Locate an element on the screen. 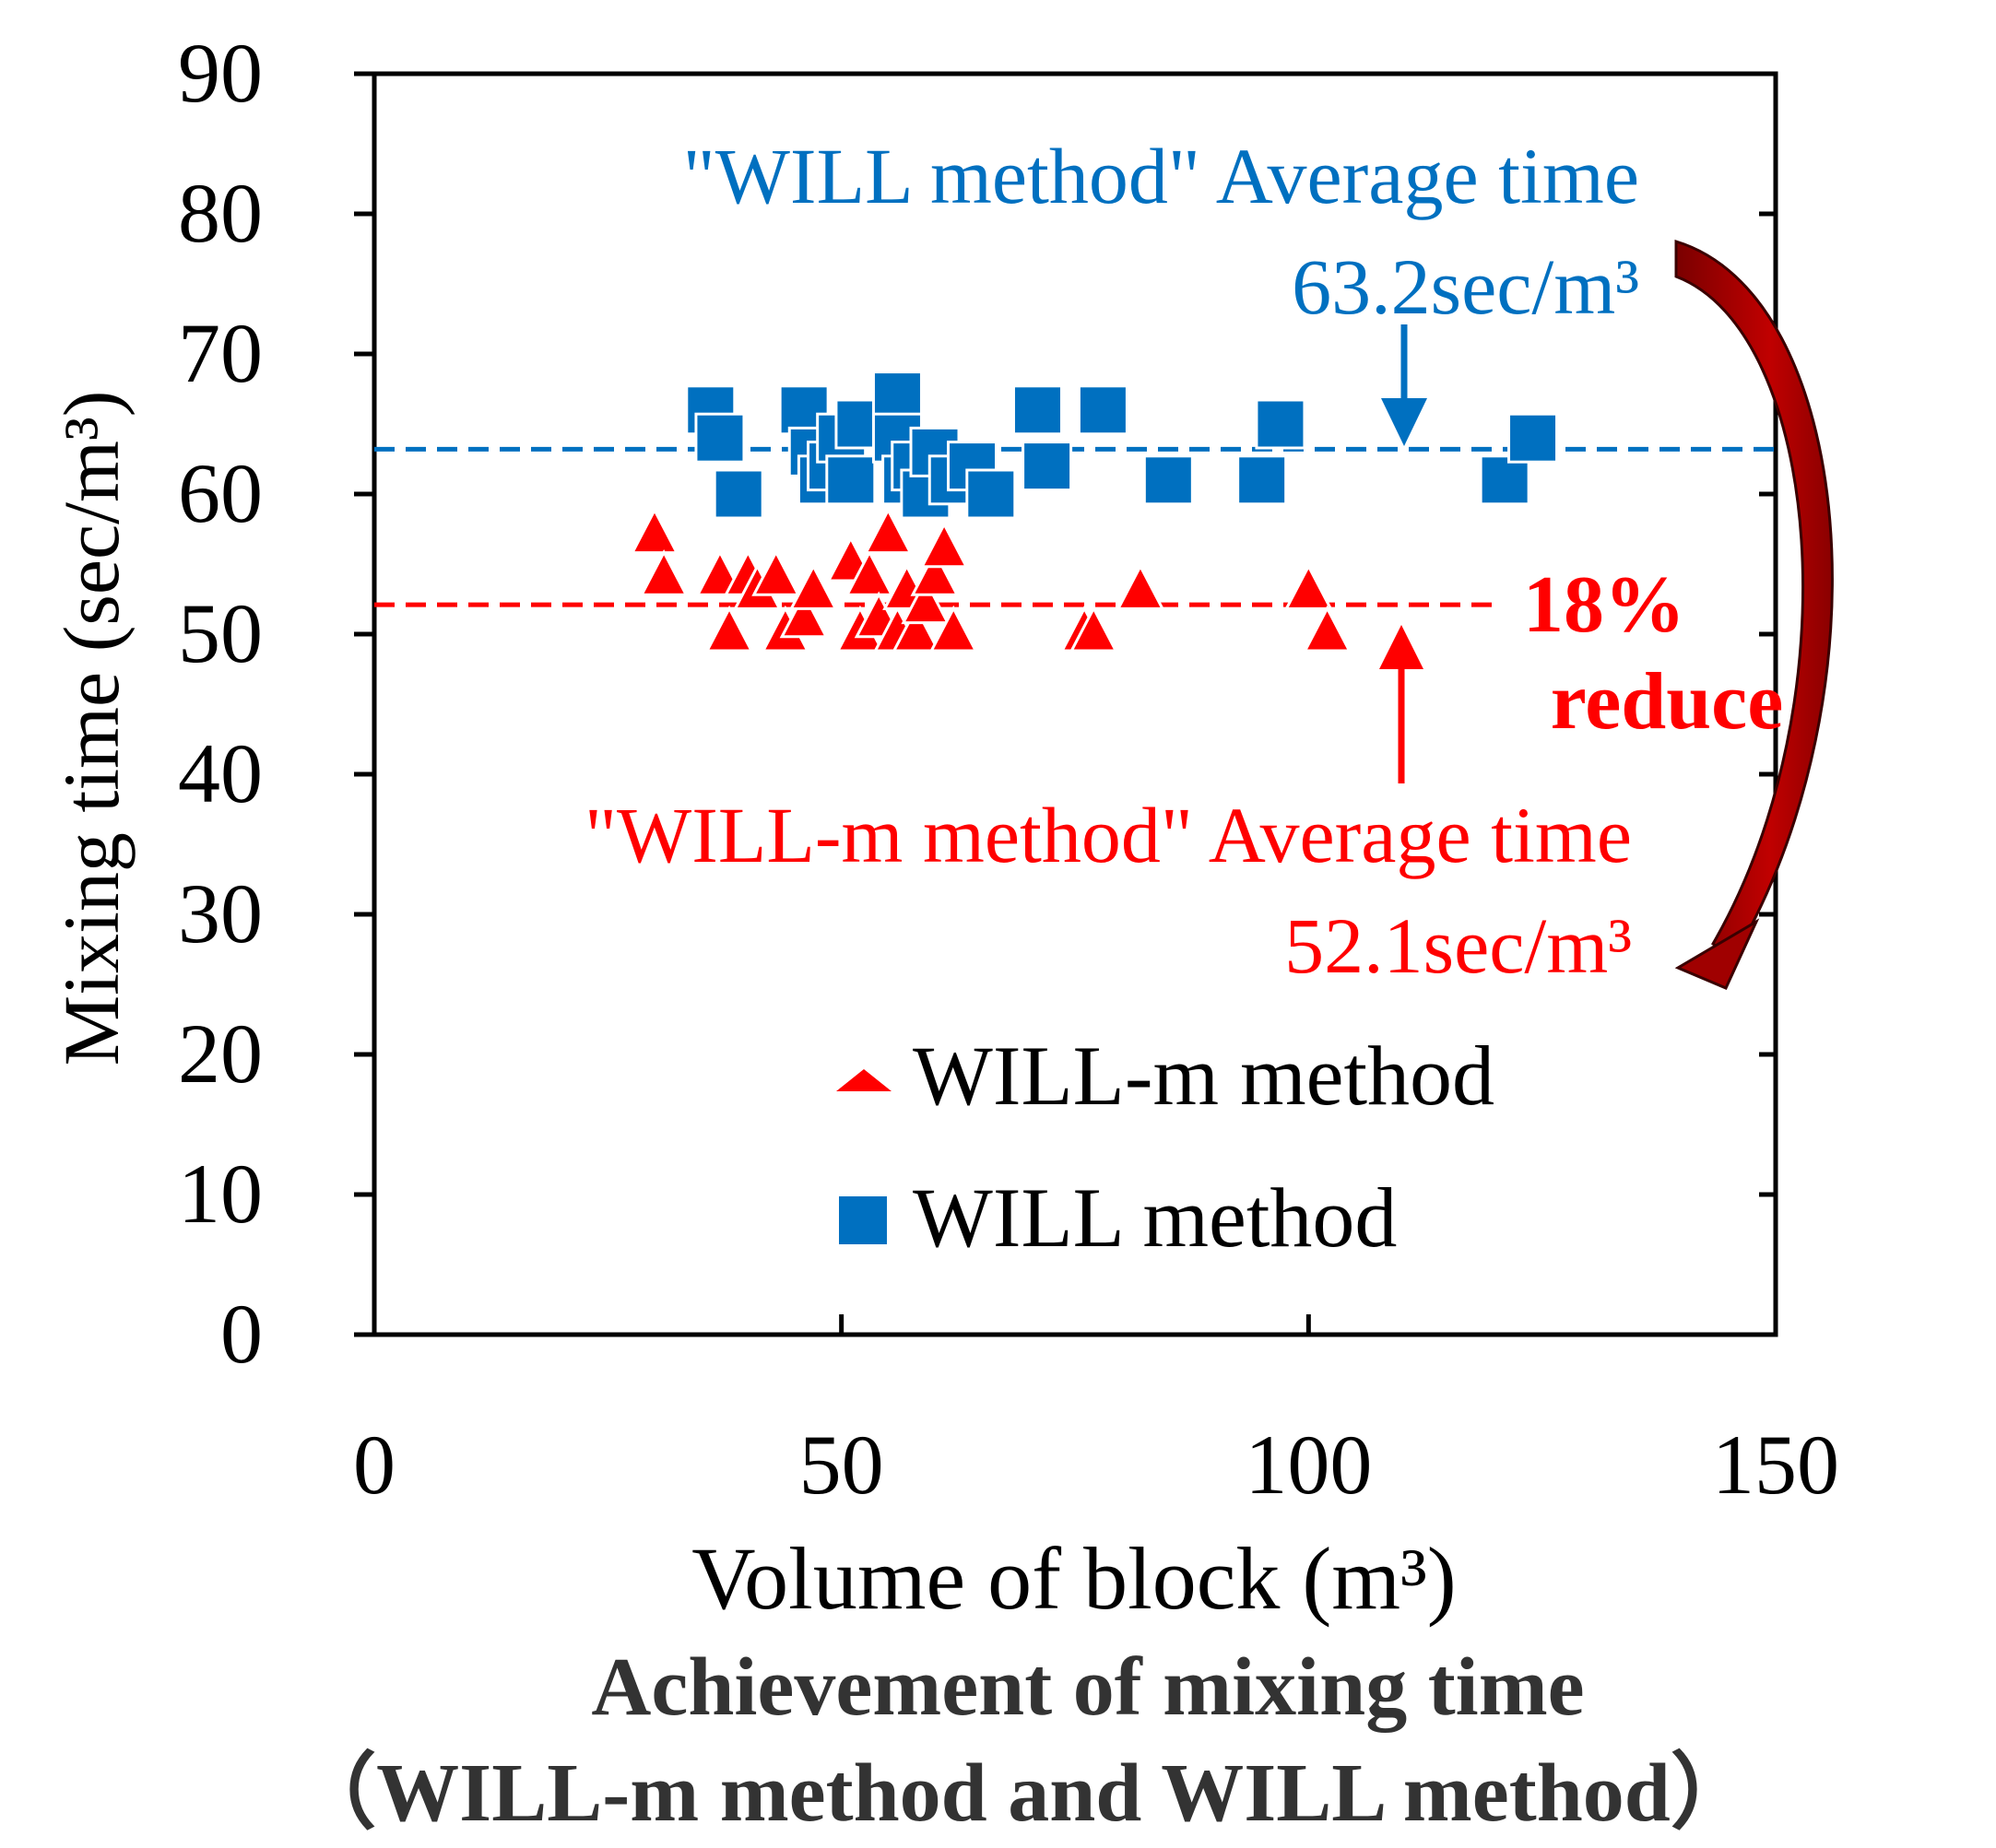  legend: WILL-m method WILL method is located at coordinates (1165, 1147).